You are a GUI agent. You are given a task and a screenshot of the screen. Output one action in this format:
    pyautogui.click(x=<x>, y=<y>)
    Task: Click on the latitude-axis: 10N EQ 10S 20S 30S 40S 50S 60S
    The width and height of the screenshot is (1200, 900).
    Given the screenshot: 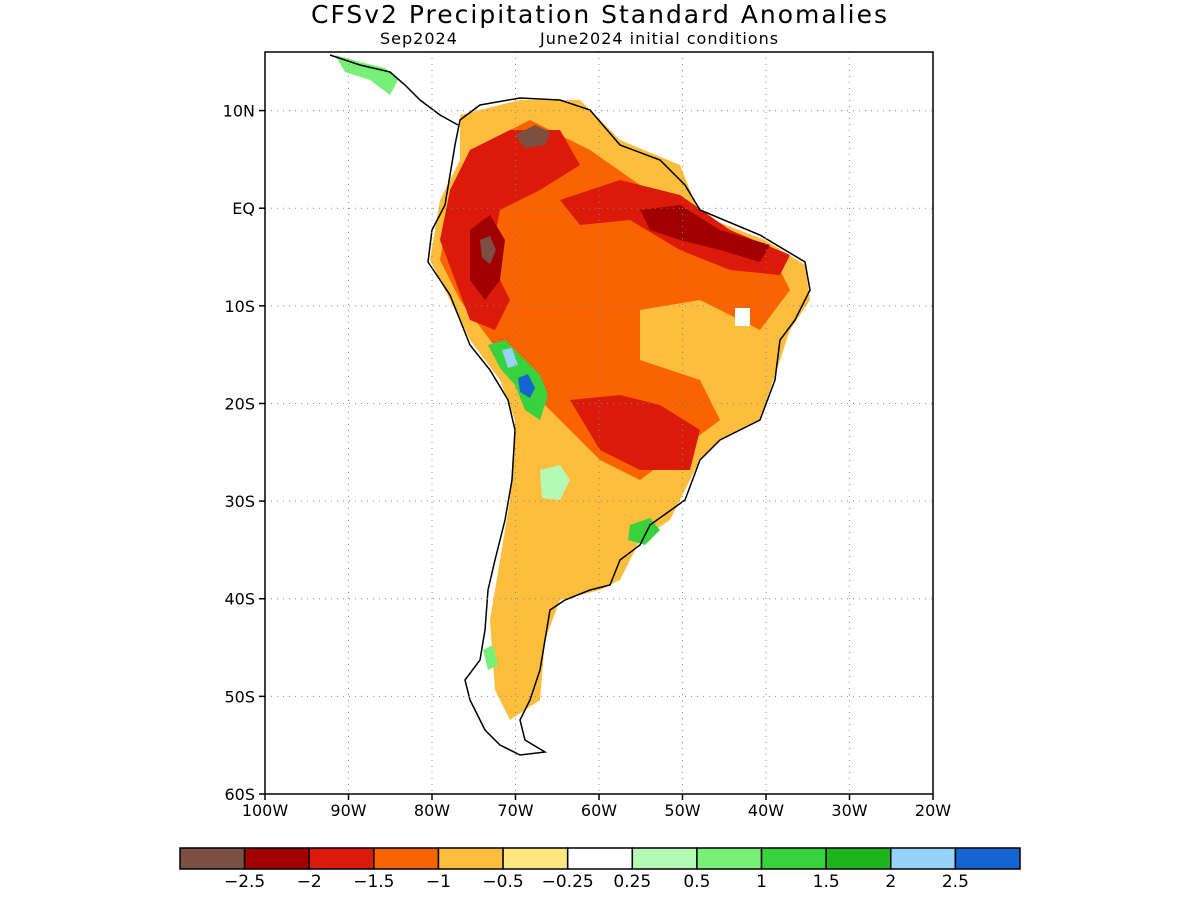 What is the action you would take?
    pyautogui.click(x=244, y=453)
    